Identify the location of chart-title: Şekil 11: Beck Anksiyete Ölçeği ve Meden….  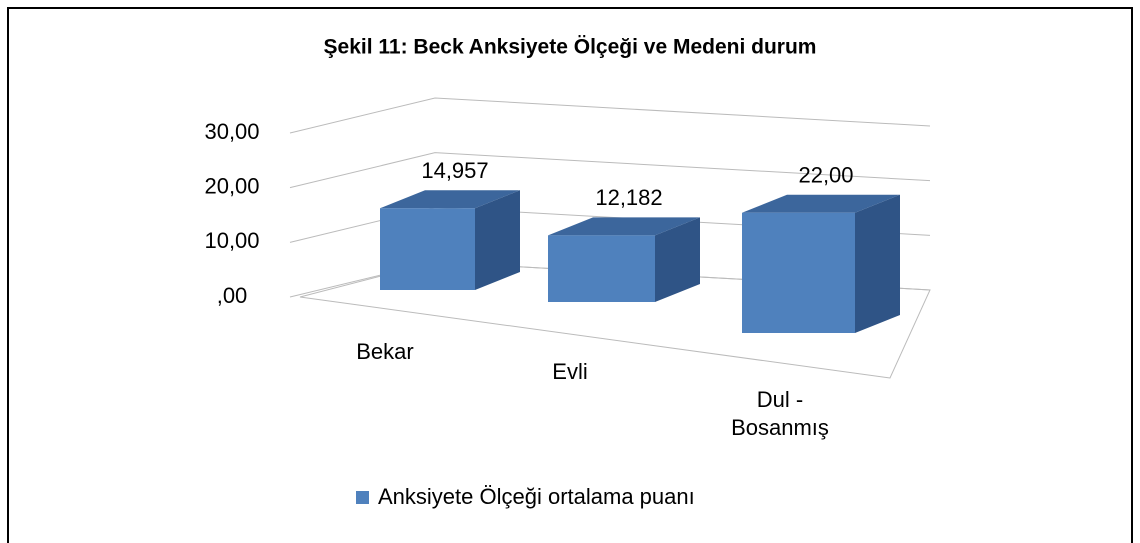
(570, 47).